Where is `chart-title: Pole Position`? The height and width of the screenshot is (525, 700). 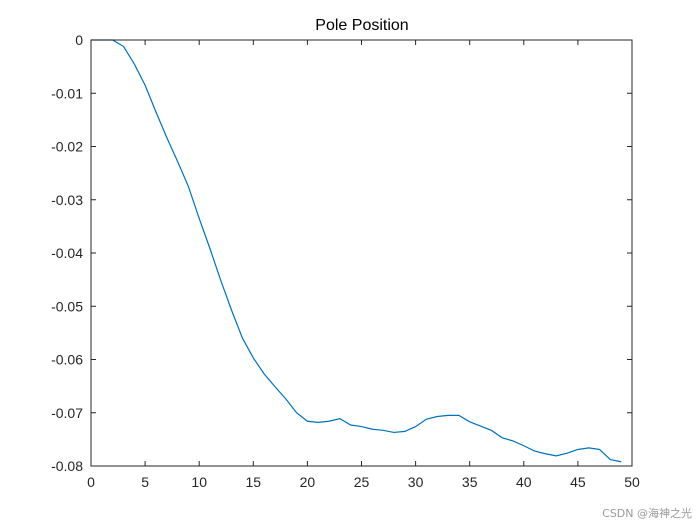 chart-title: Pole Position is located at coordinates (361, 25).